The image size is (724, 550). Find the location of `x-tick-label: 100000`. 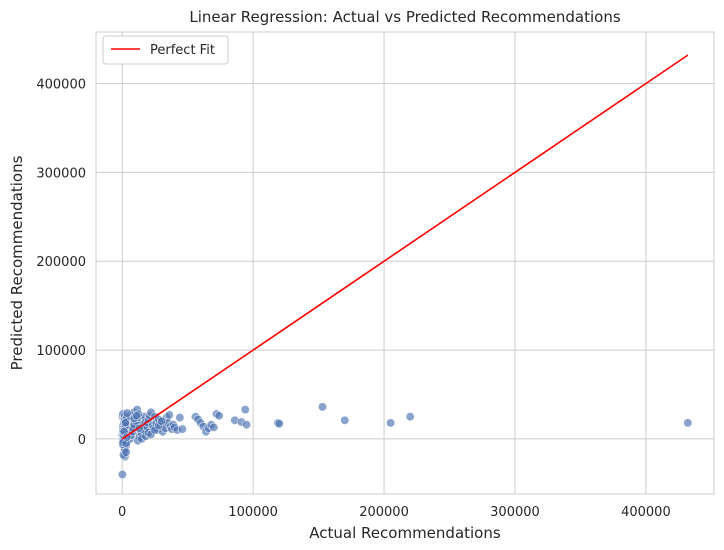

x-tick-label: 100000 is located at coordinates (253, 512).